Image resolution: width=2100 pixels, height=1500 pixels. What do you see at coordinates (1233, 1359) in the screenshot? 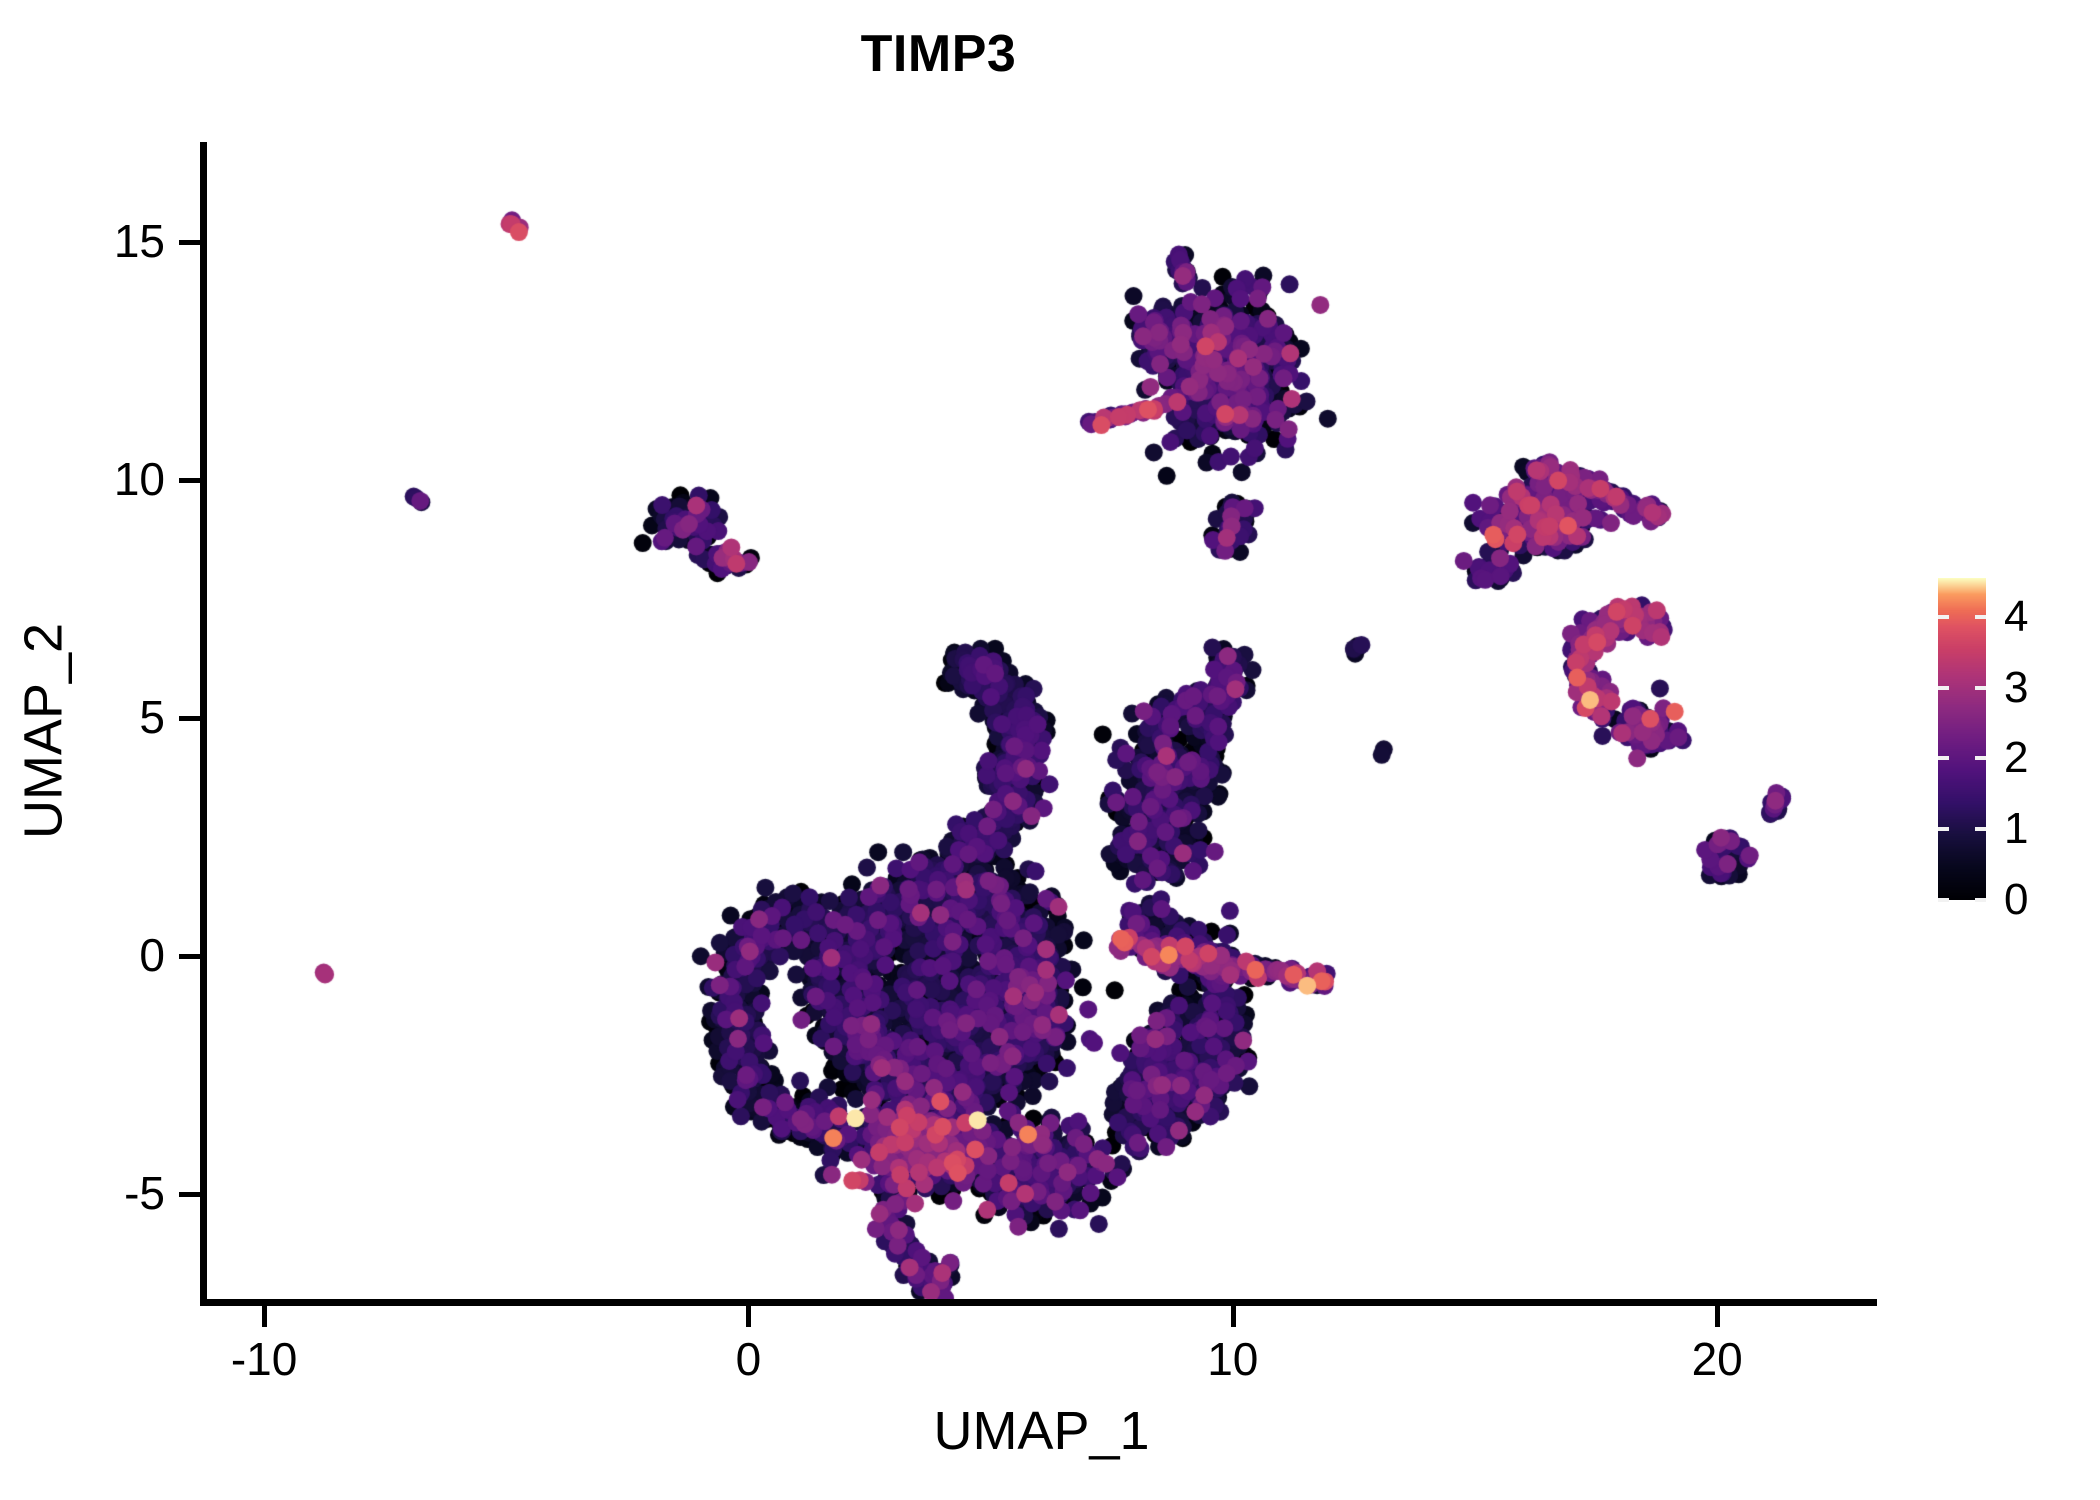
I see `x-tick-label: 10` at bounding box center [1233, 1359].